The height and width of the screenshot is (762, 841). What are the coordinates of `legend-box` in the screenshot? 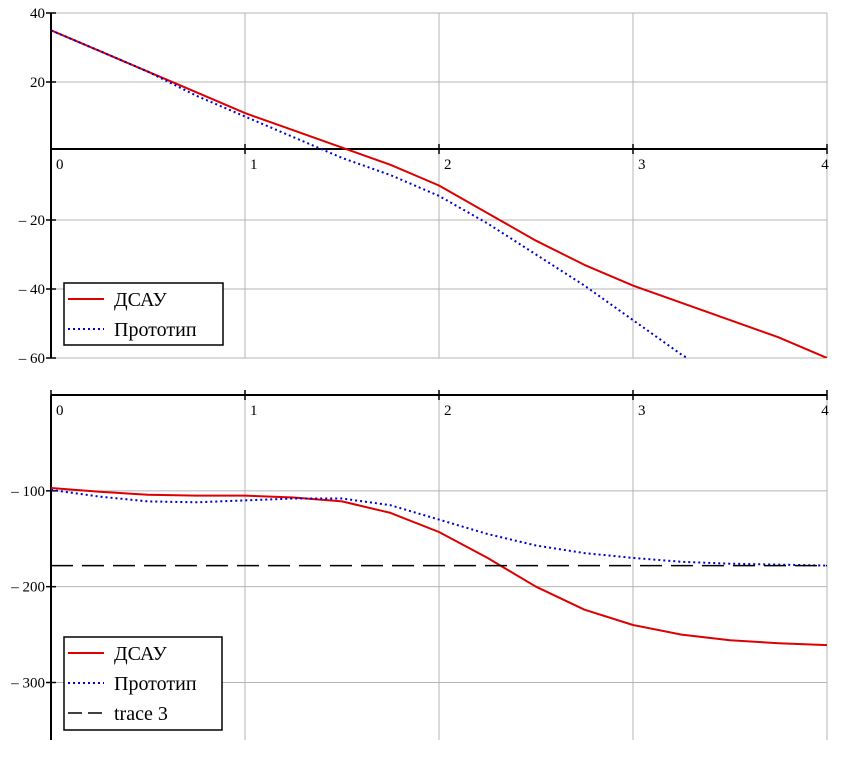 It's located at (143, 314).